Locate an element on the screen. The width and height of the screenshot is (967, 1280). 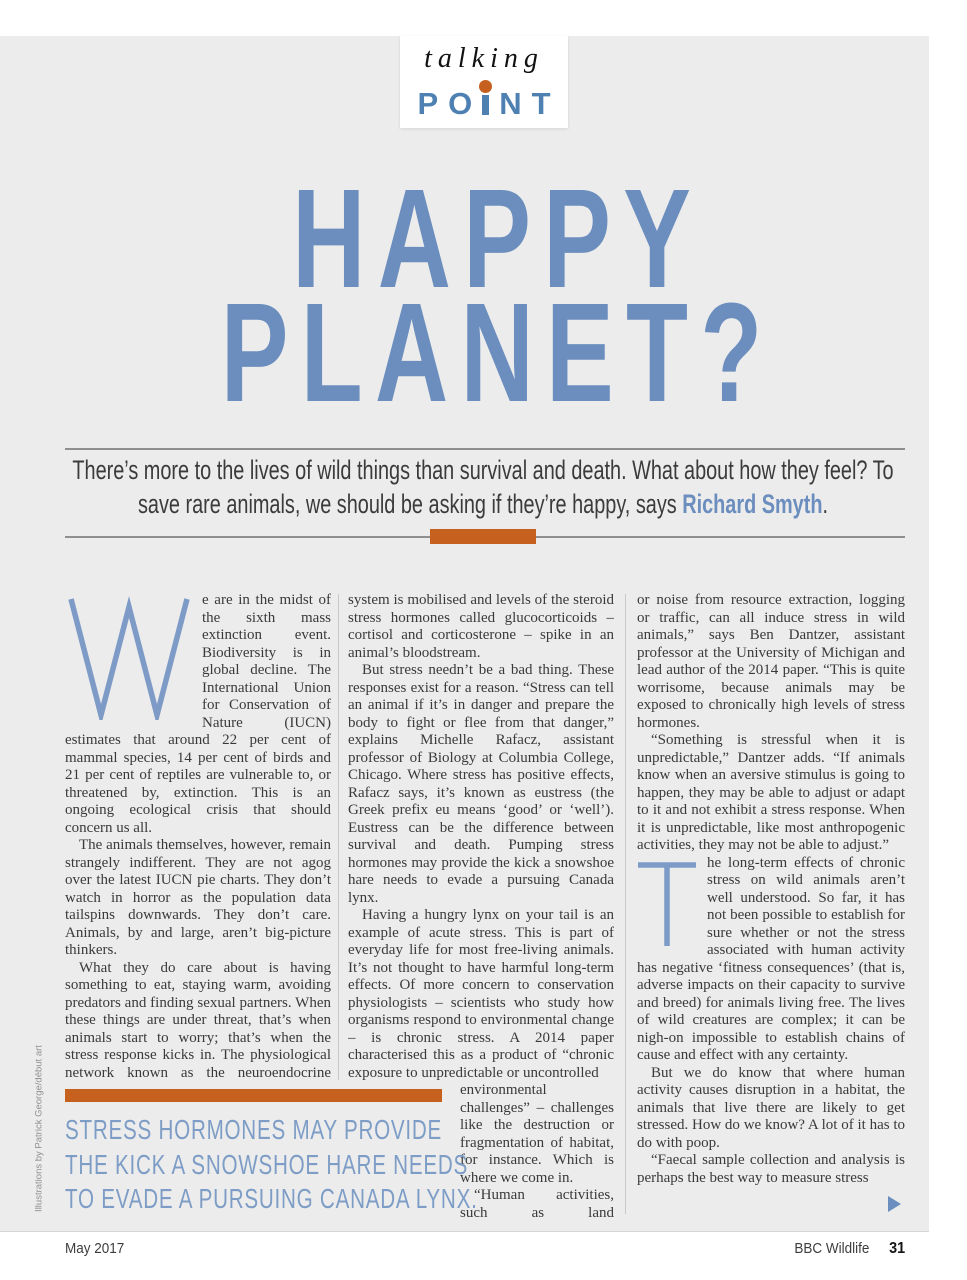
pull-quote-line-2: THE KICK A SNOWSHOE HARE NEEDS is located at coordinates (266, 1164).